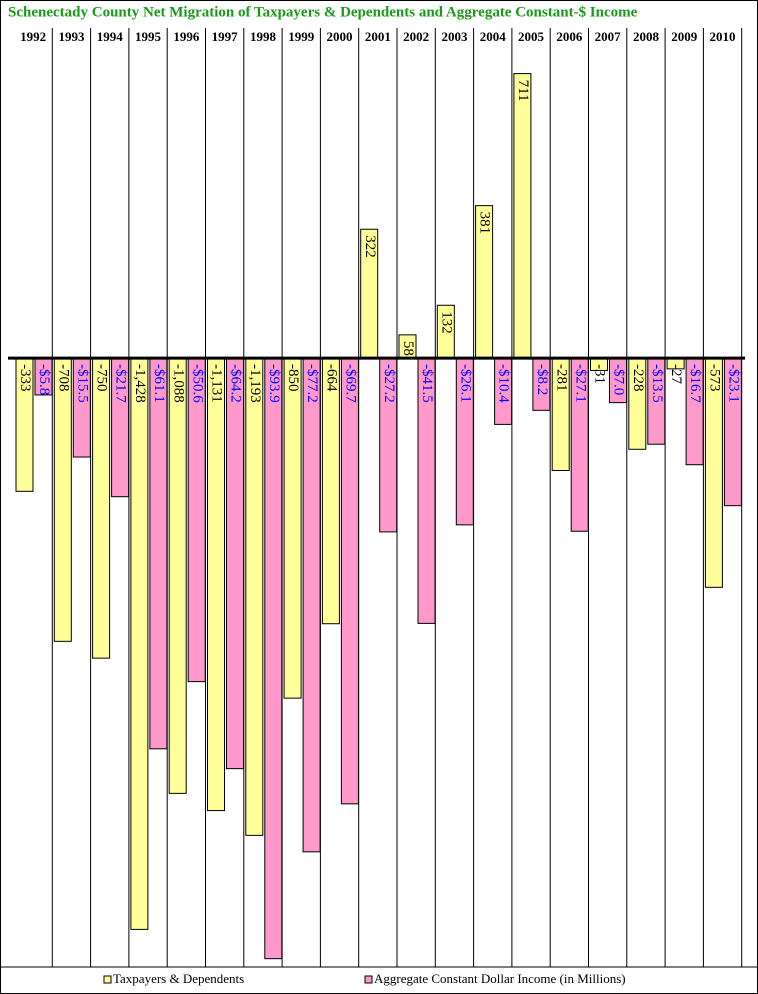 The height and width of the screenshot is (994, 758). Describe the element at coordinates (217, 383) in the screenshot. I see `data-label: -1,131` at that location.